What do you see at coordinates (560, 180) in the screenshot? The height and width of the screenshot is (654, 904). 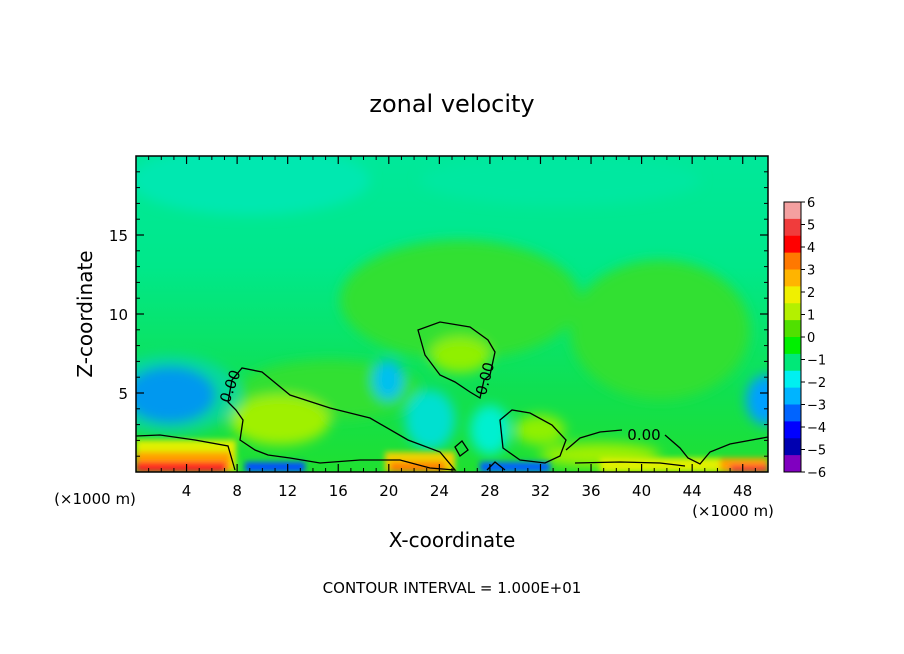 I see `cyan-band-top-right` at bounding box center [560, 180].